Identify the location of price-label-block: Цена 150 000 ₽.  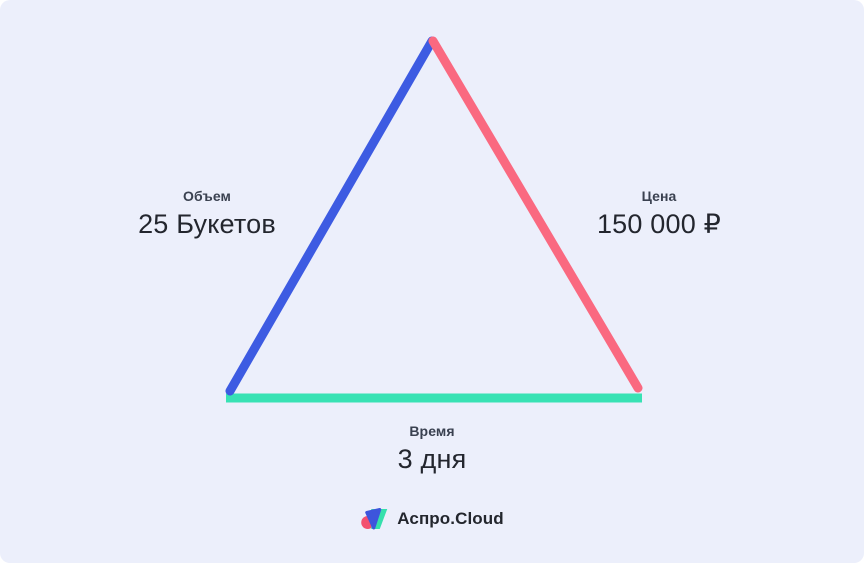
(659, 214).